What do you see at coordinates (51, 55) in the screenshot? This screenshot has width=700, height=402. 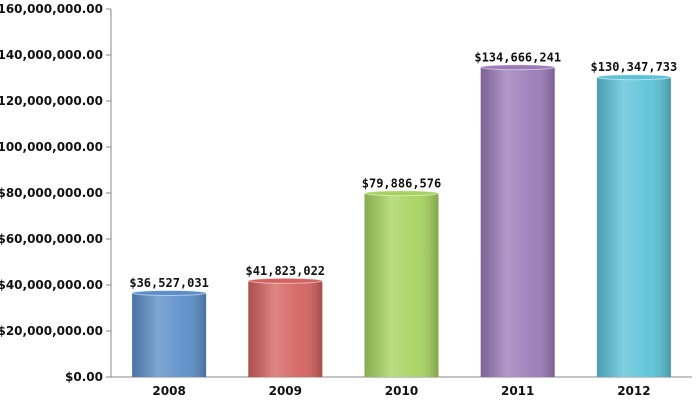 I see `y-tick-label: $140,000,000.00` at bounding box center [51, 55].